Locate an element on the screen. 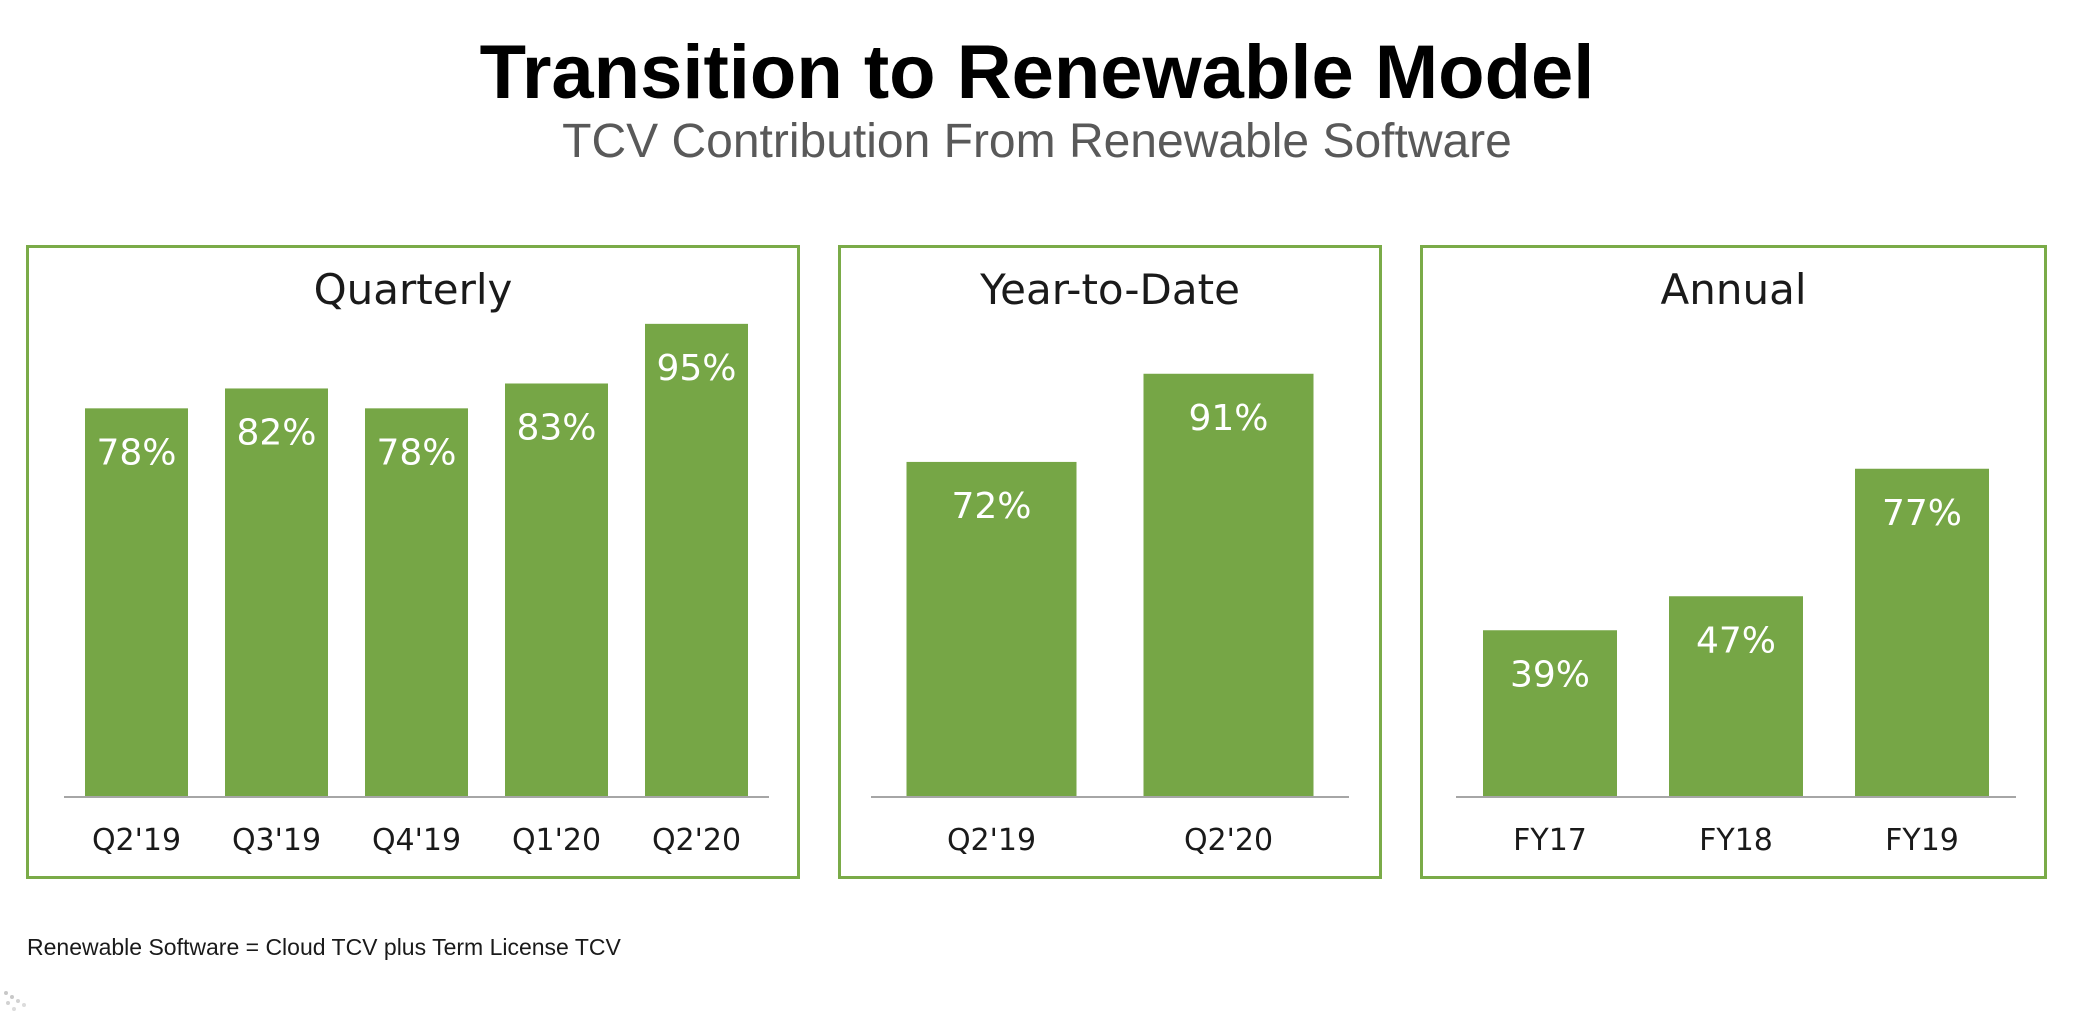 The height and width of the screenshot is (1014, 2074). quarterly-bar-q219 is located at coordinates (136, 602).